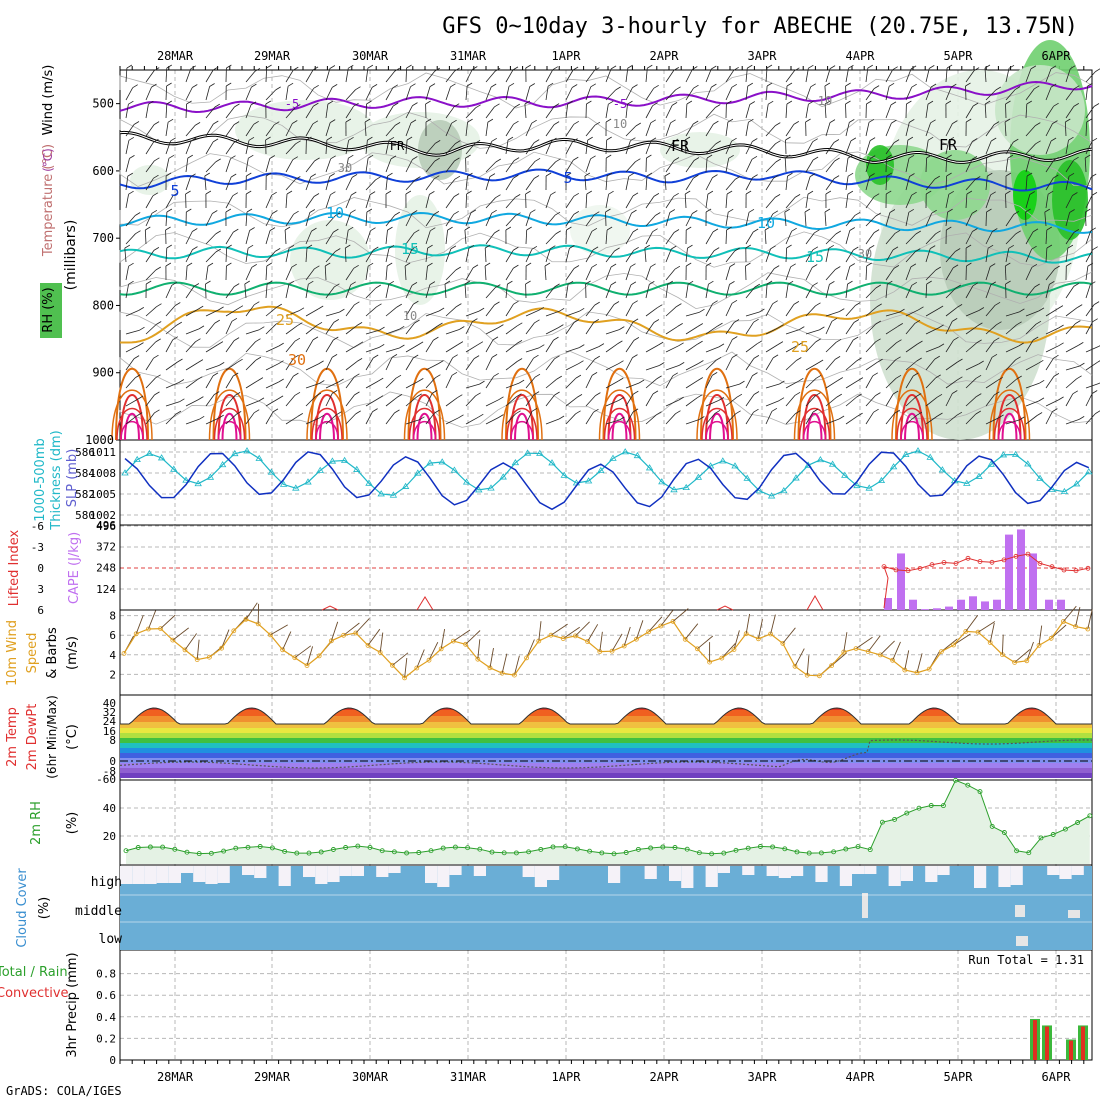  I want to click on wind-speed-marker, so click(234, 631).